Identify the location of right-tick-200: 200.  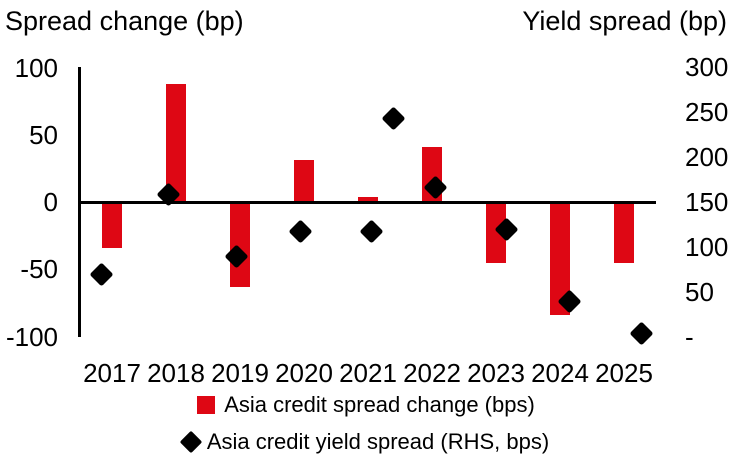
(707, 157).